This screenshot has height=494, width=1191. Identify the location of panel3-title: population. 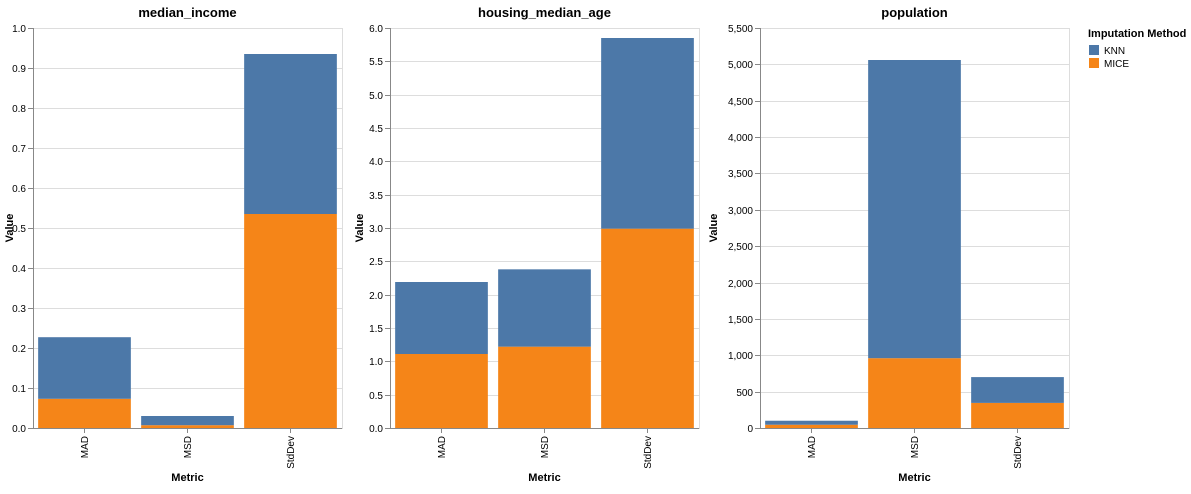
(914, 12).